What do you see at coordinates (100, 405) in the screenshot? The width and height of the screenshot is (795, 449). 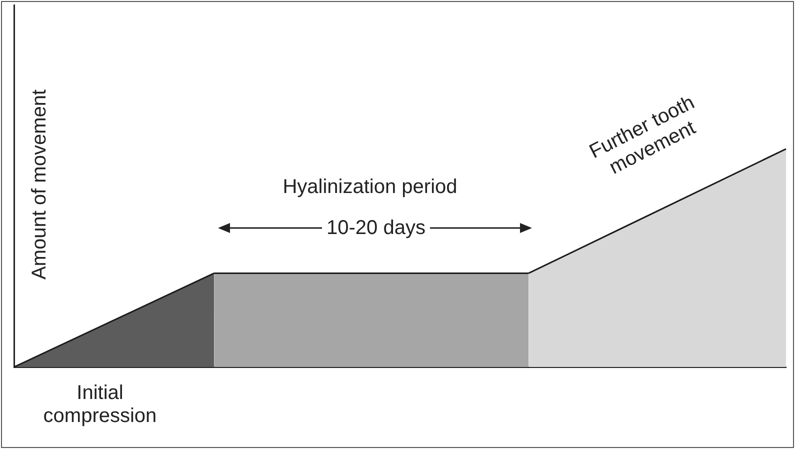 I see `text: Initial compression` at bounding box center [100, 405].